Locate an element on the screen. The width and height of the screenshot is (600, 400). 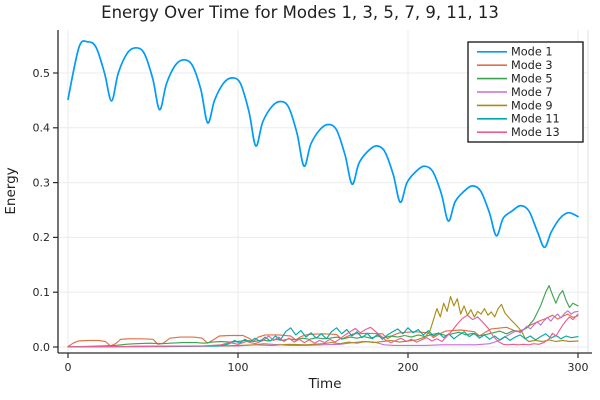
legend-entry: Mode 11 is located at coordinates (518, 119).